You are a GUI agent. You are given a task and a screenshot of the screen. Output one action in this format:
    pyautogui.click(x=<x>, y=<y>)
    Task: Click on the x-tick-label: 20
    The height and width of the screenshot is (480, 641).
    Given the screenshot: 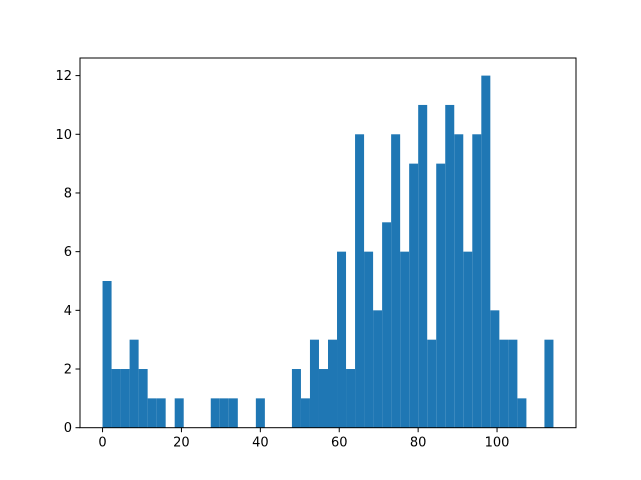 What is the action you would take?
    pyautogui.click(x=181, y=443)
    